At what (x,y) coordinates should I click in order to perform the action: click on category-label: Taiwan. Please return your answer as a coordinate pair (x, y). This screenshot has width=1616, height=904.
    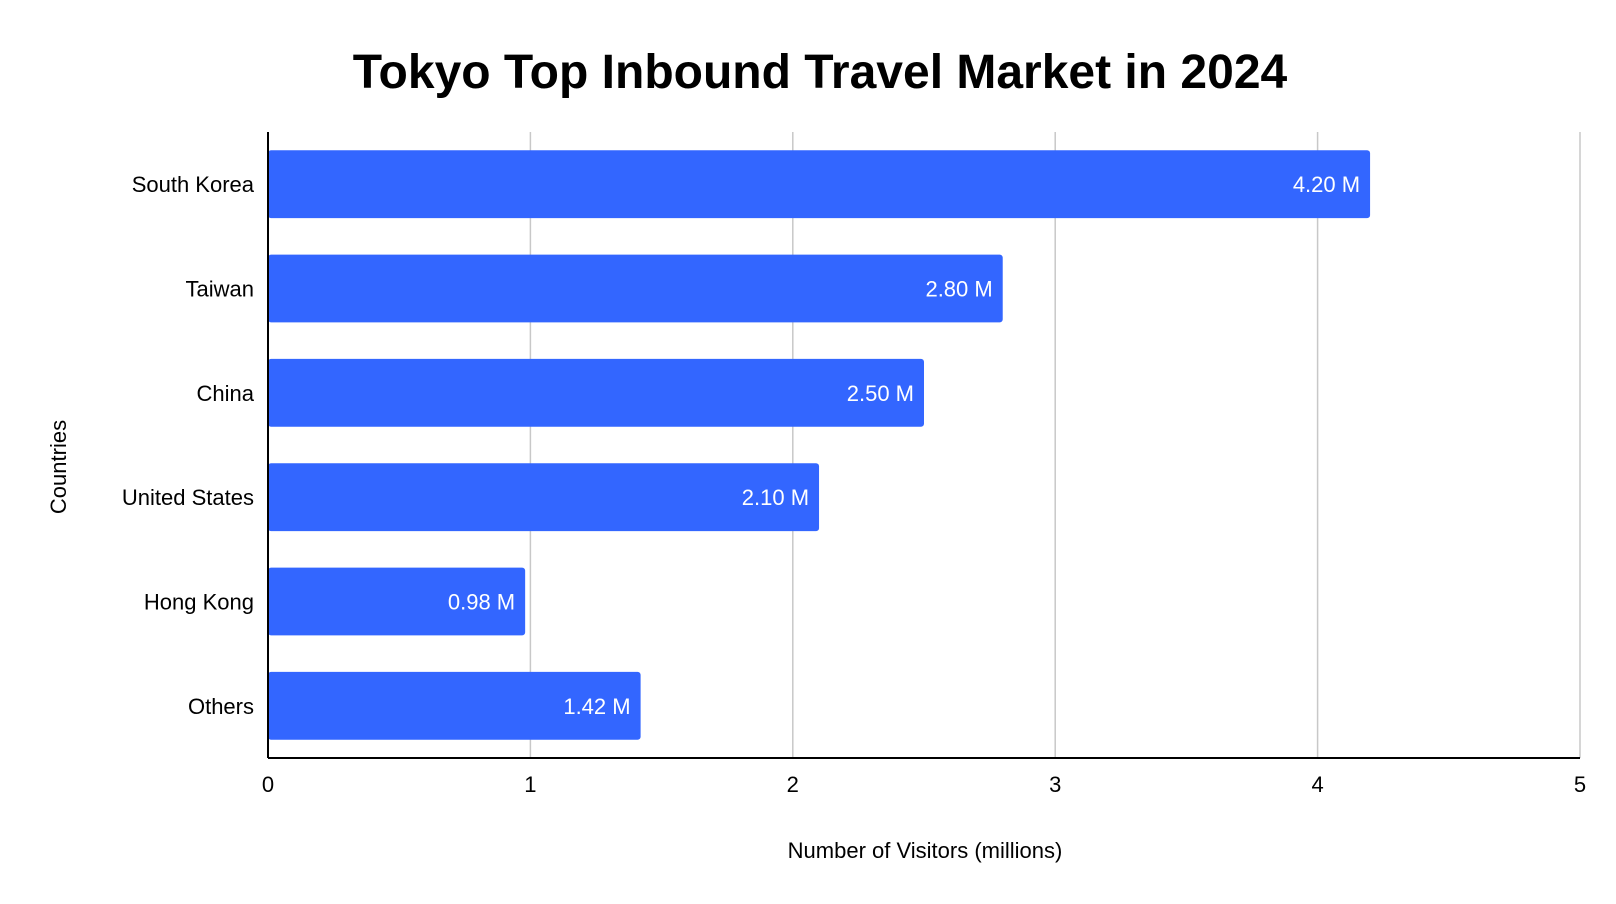
    Looking at the image, I should click on (220, 289).